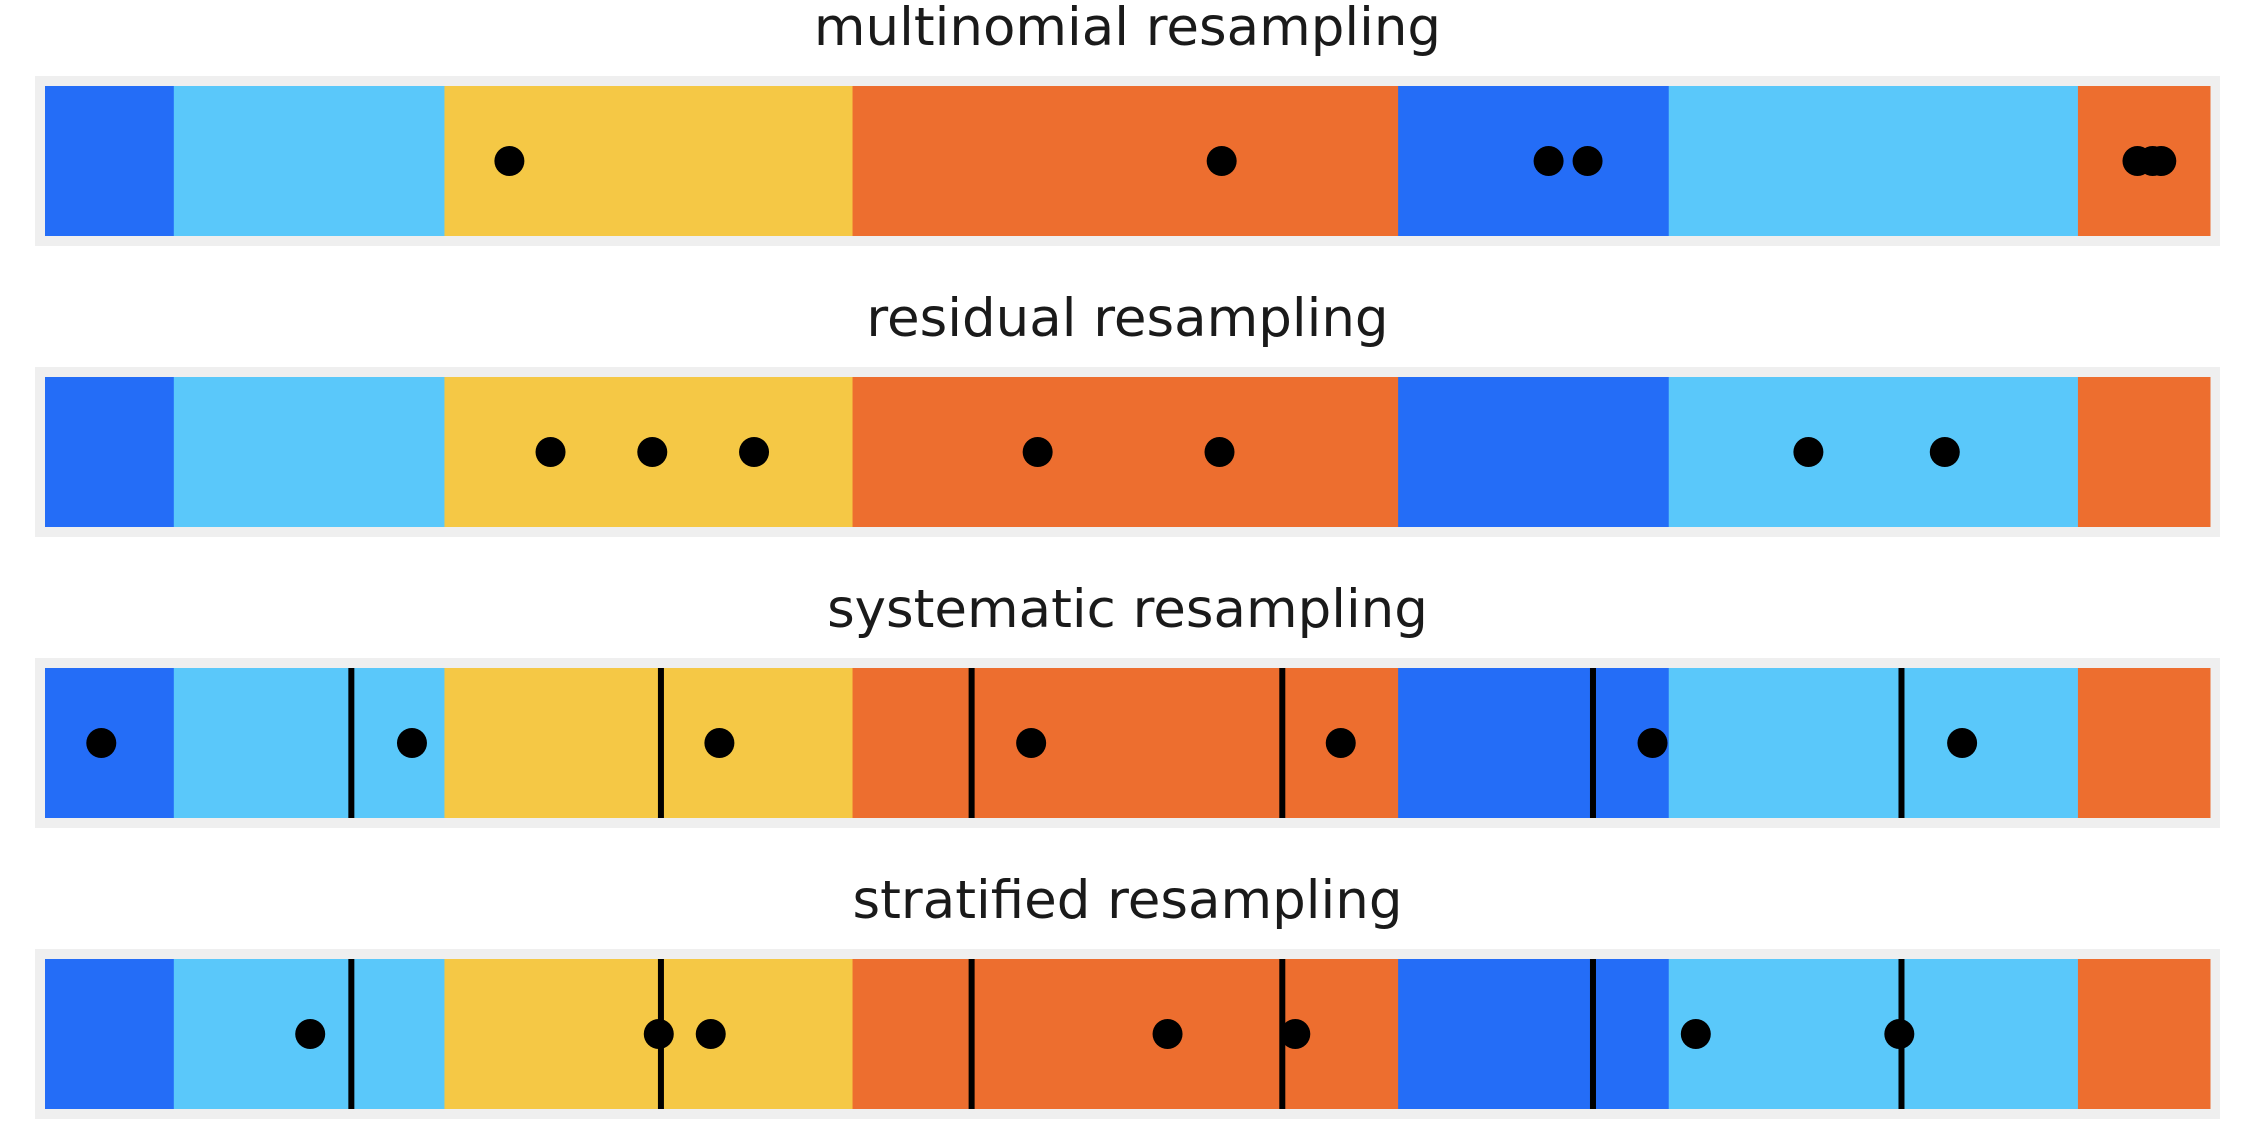 This screenshot has width=2250, height=1138. I want to click on panel-title: multinomial resampling, so click(1127, 29).